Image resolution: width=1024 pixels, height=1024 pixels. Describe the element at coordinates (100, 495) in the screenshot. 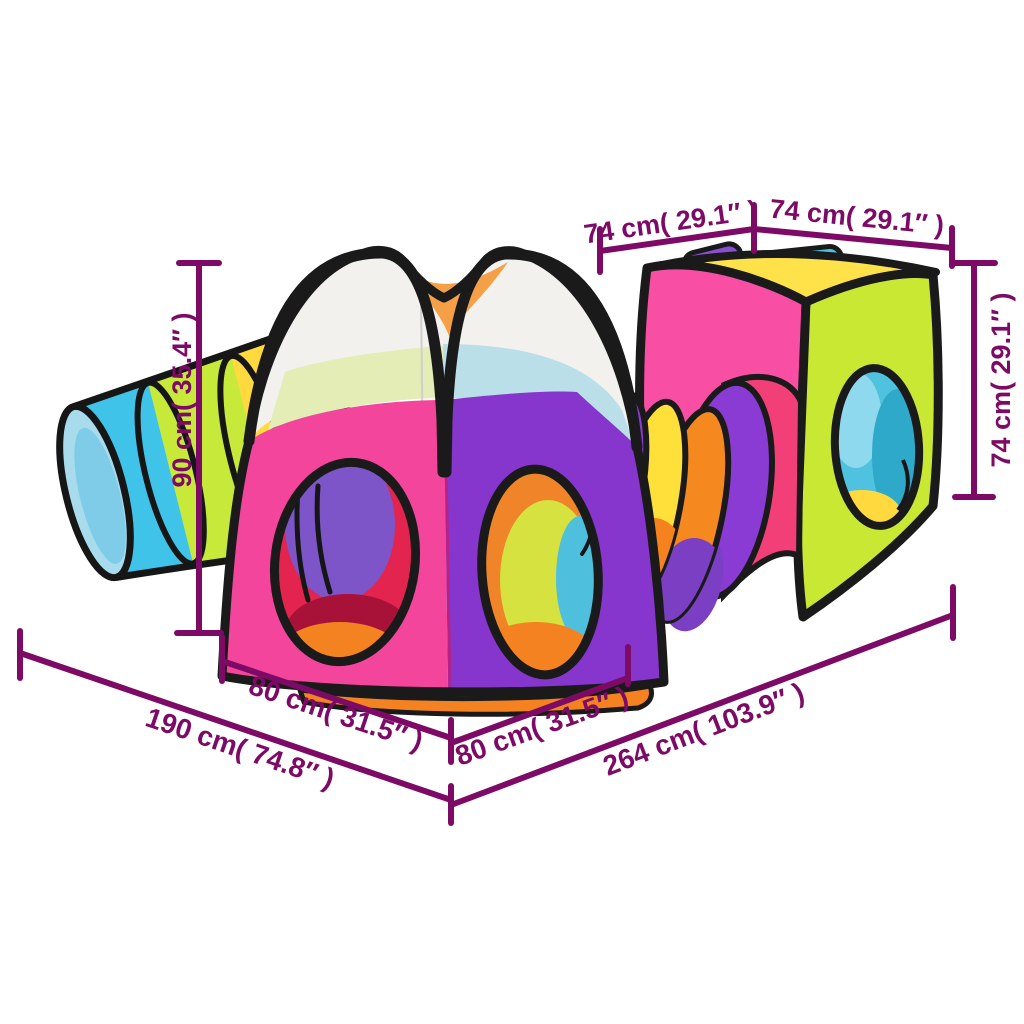

I see `left-tunnel-end-opening` at that location.